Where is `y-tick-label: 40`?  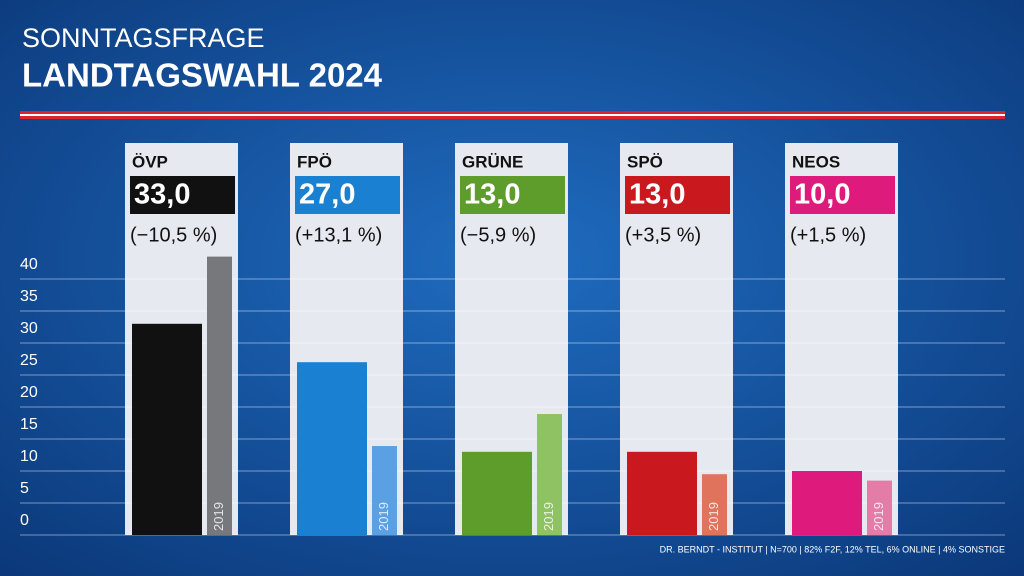 y-tick-label: 40 is located at coordinates (29, 264).